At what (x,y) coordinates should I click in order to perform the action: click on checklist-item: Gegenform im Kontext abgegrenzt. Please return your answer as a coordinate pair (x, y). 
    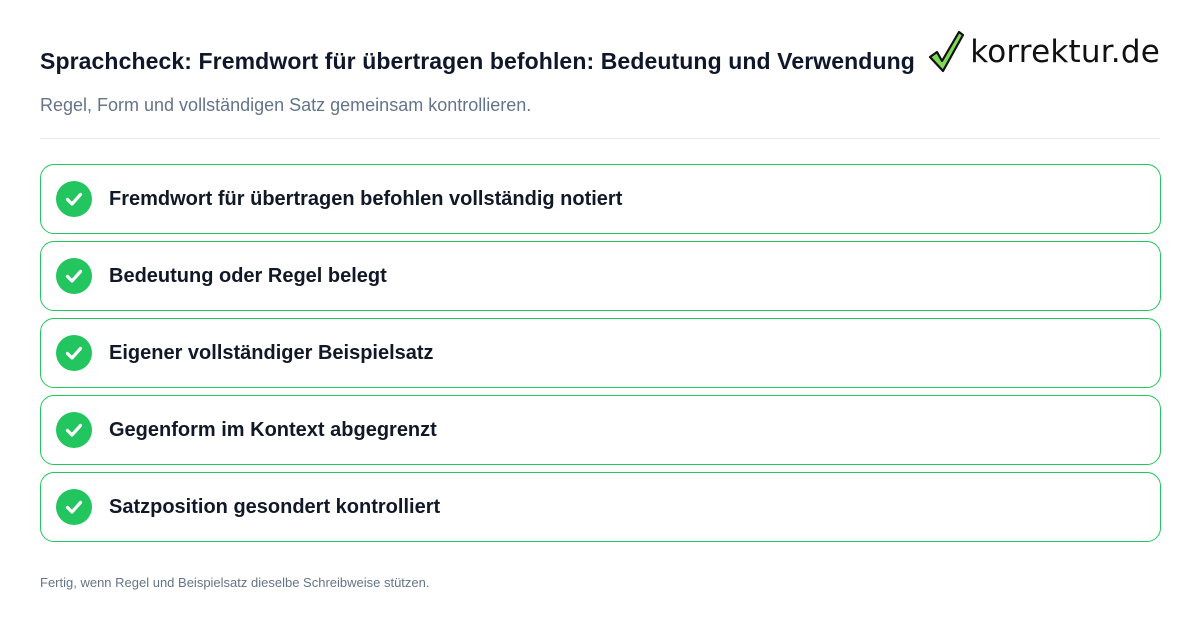
    Looking at the image, I should click on (600, 430).